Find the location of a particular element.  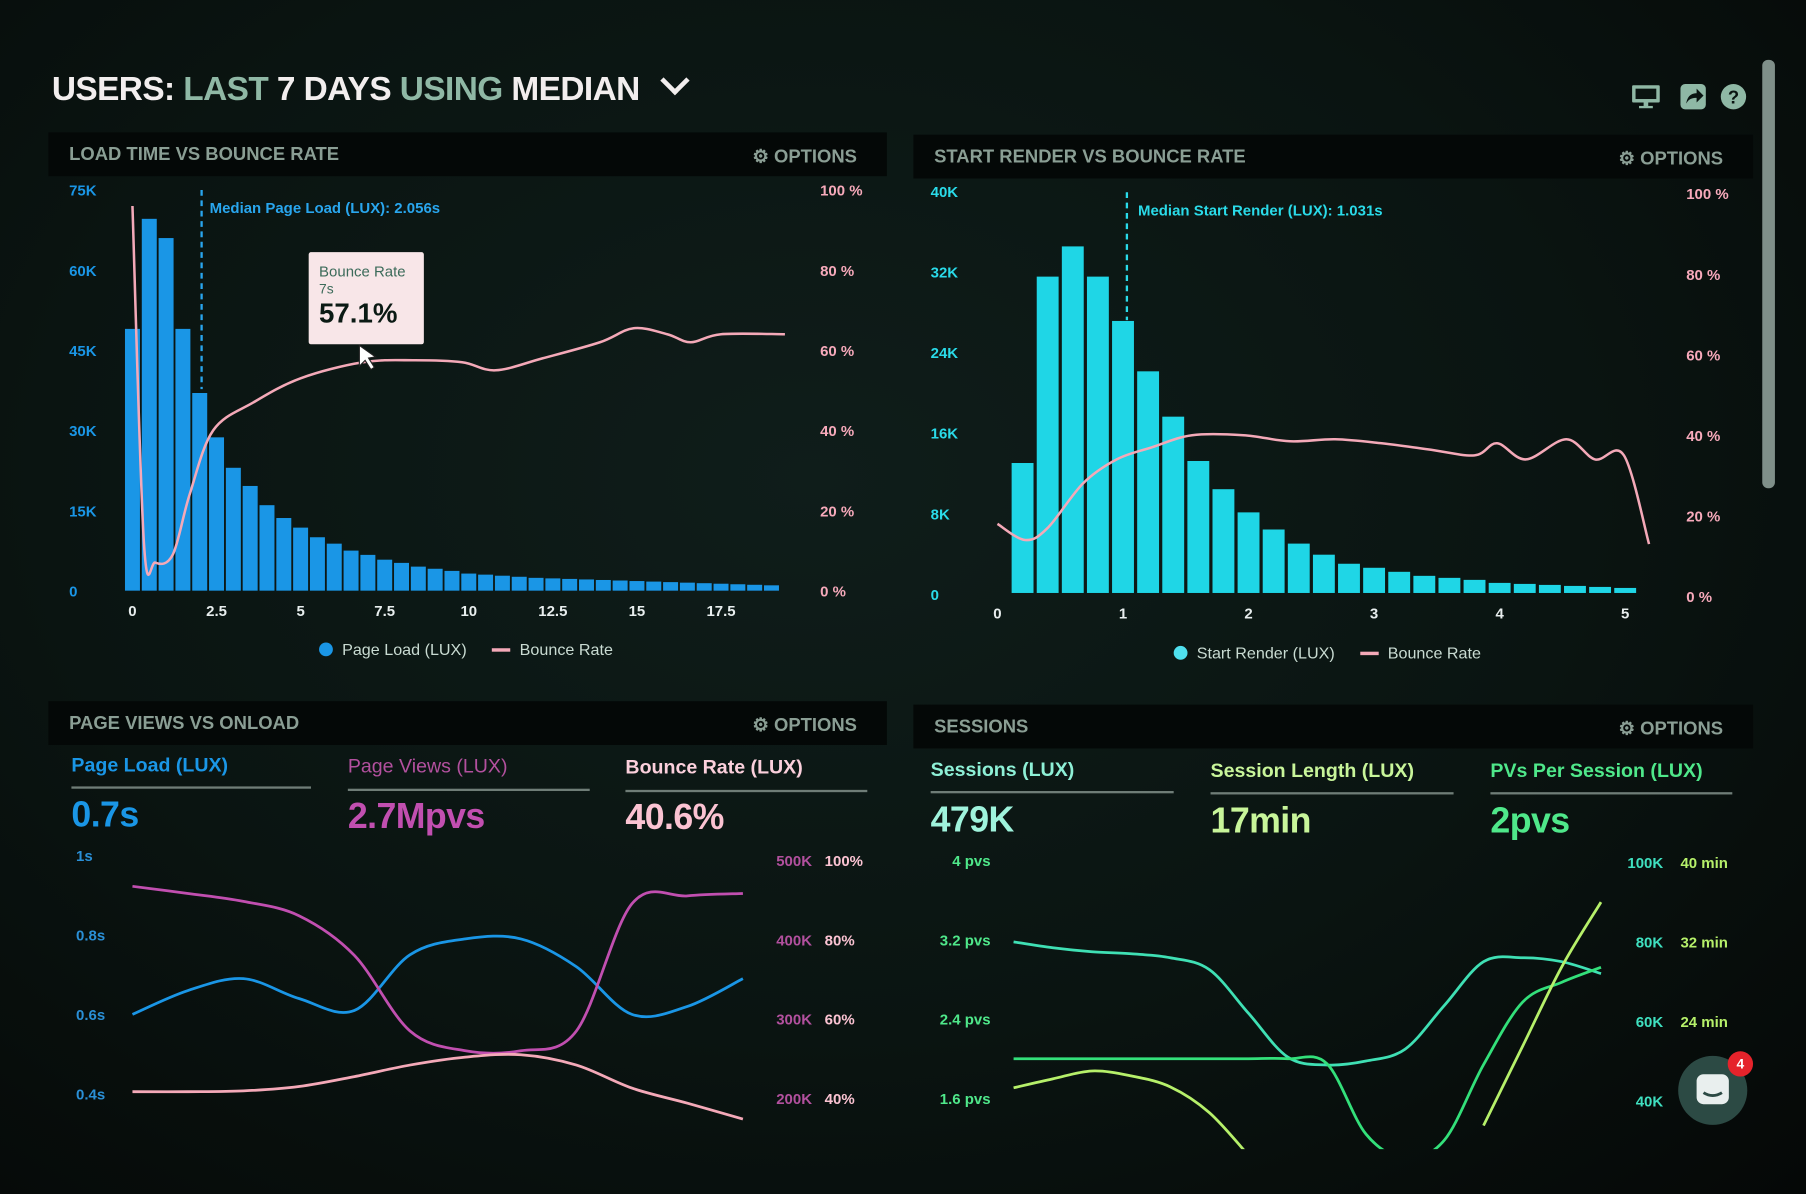

help-icon: ? is located at coordinates (1735, 97).